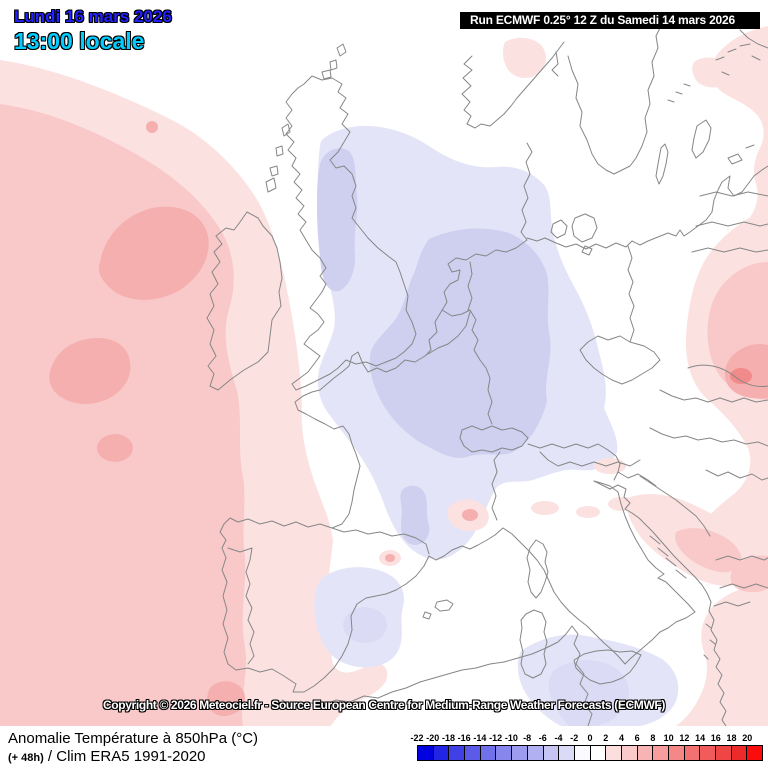 This screenshot has width=768, height=768. I want to click on colorbar-tick-label: -10, so click(511, 738).